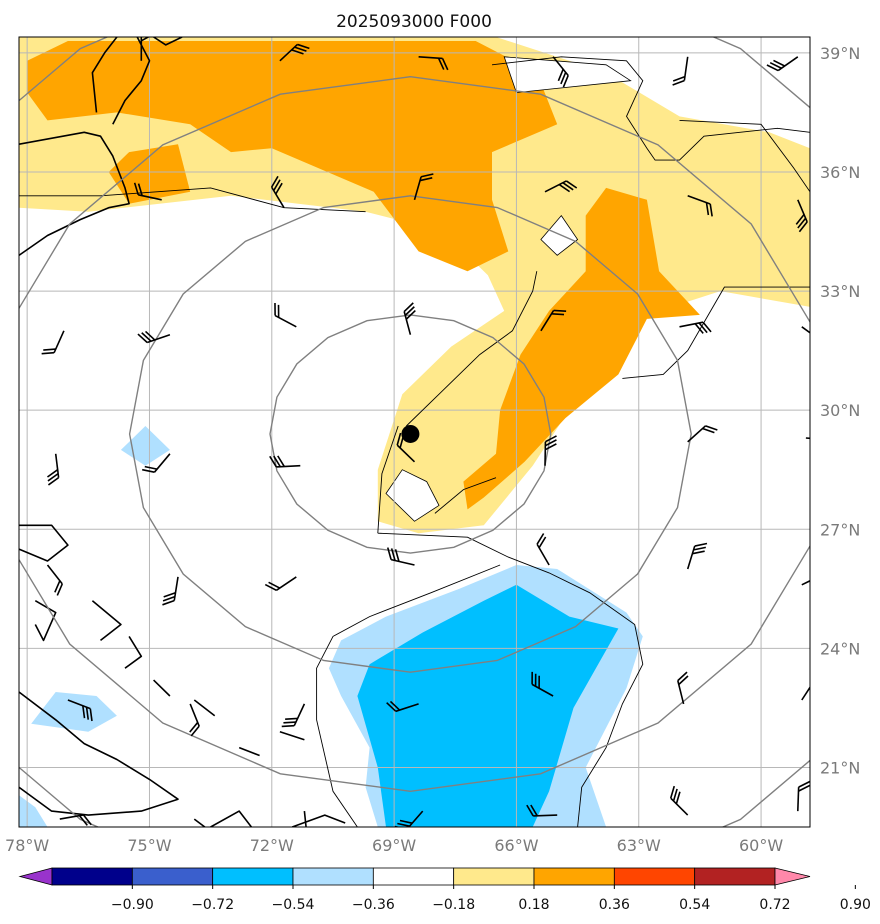  I want to click on storm-center-layer, so click(410, 433).